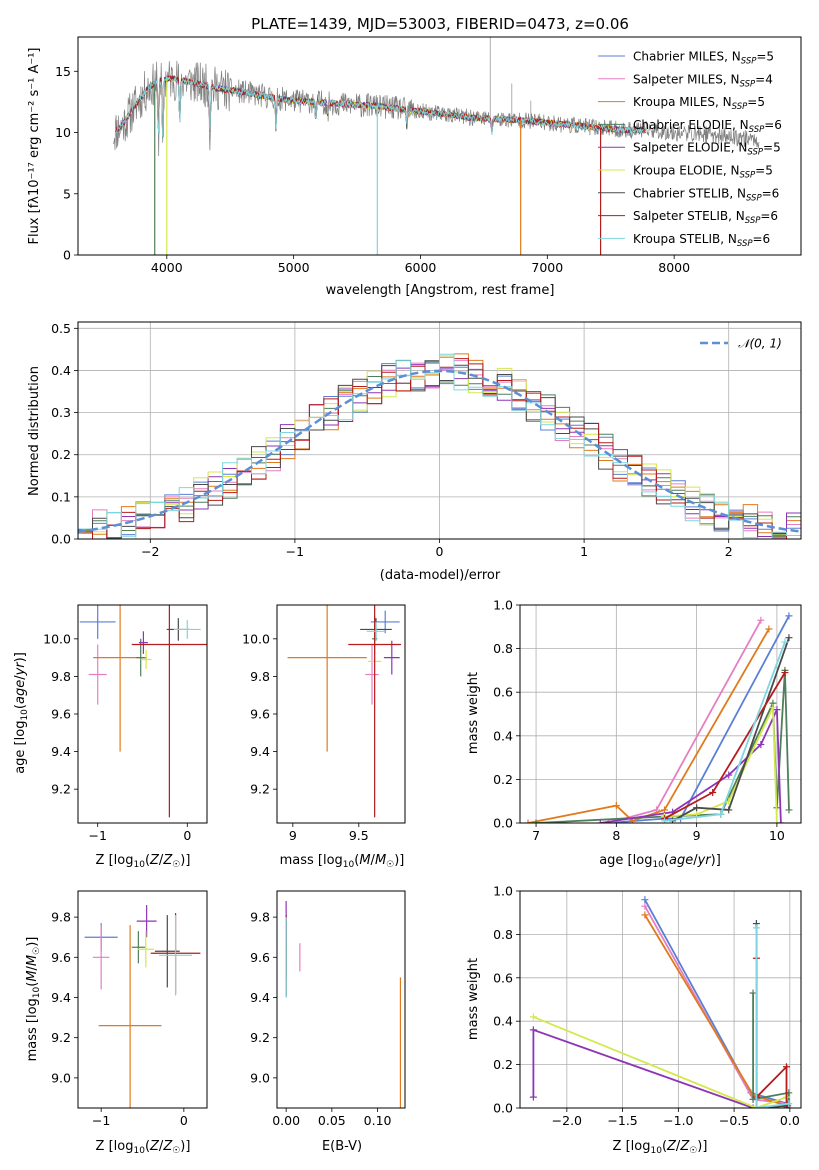 This screenshot has height=1170, width=819. I want to click on spectrum-xtick-label-3: 7000, so click(547, 267).